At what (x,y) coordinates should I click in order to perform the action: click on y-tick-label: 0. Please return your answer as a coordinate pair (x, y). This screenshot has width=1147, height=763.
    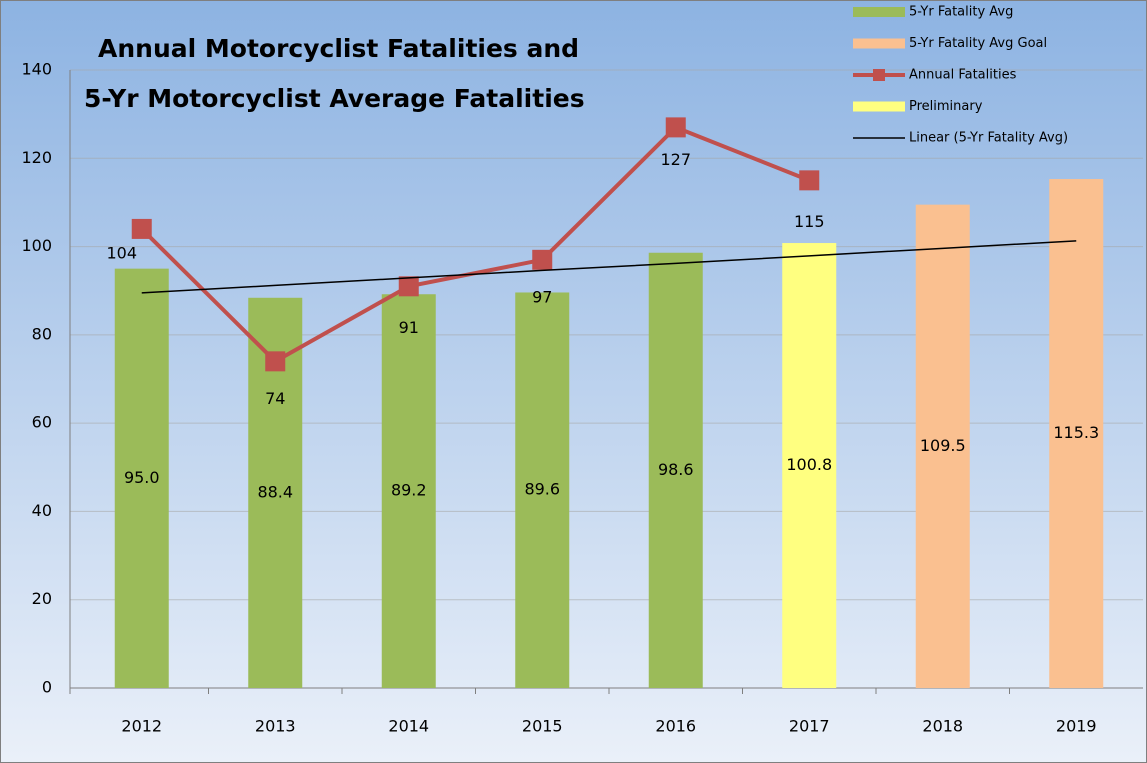
    Looking at the image, I should click on (47, 687).